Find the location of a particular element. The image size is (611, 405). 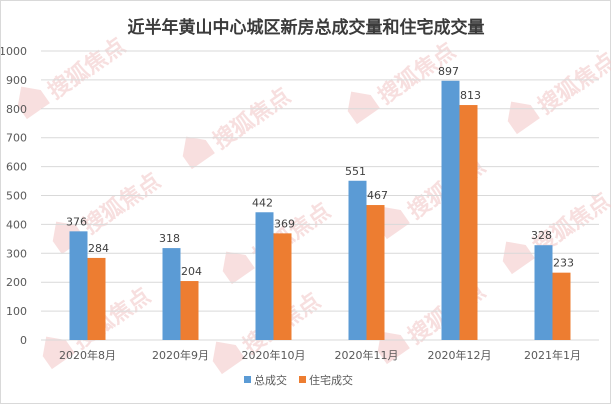

x-tick-label: 2020年8月 is located at coordinates (87, 355).